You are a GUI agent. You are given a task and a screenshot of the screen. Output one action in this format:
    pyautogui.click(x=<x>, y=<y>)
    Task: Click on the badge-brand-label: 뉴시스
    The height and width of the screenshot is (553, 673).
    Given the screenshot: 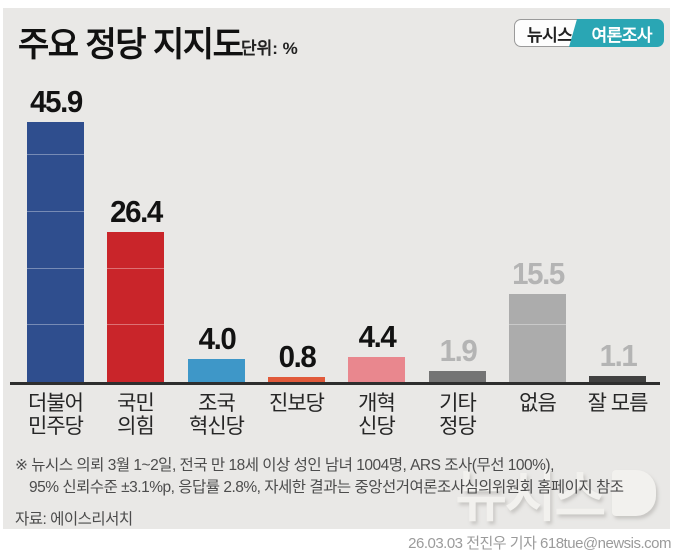 What is the action you would take?
    pyautogui.click(x=548, y=33)
    